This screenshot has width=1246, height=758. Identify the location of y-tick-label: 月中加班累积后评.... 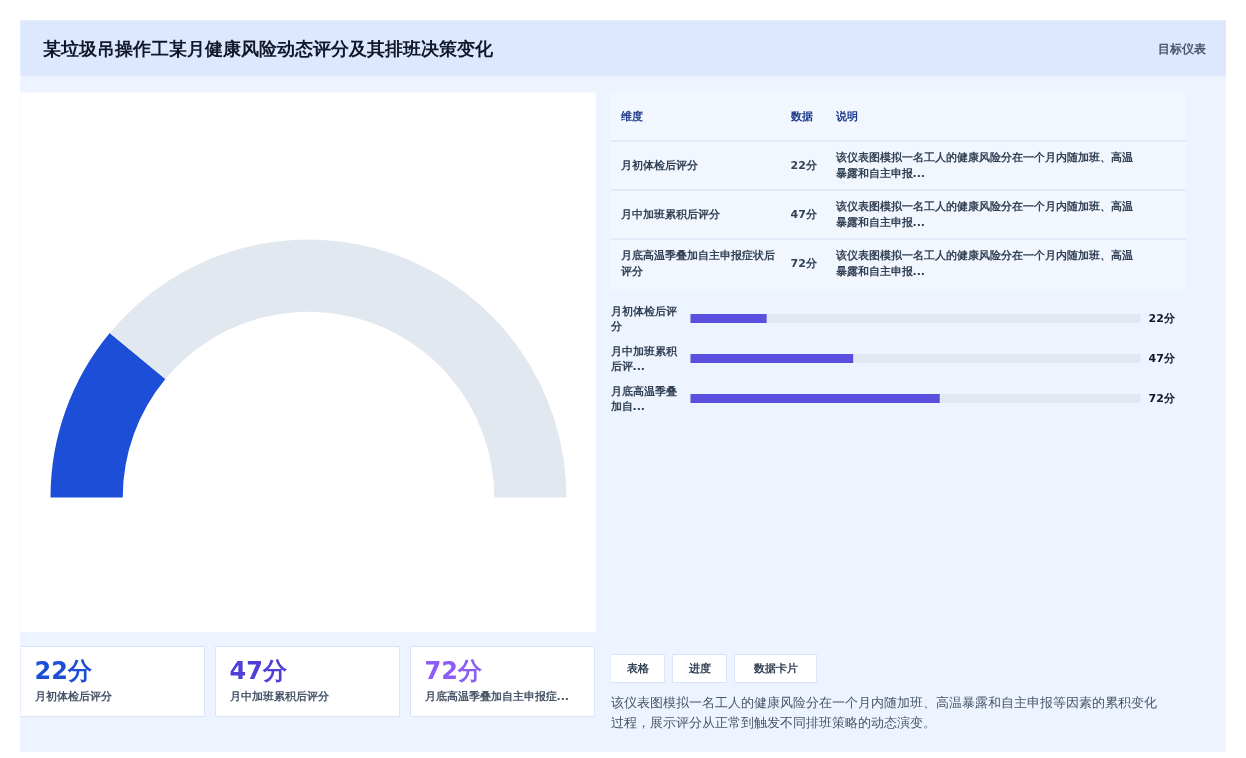
(643, 358).